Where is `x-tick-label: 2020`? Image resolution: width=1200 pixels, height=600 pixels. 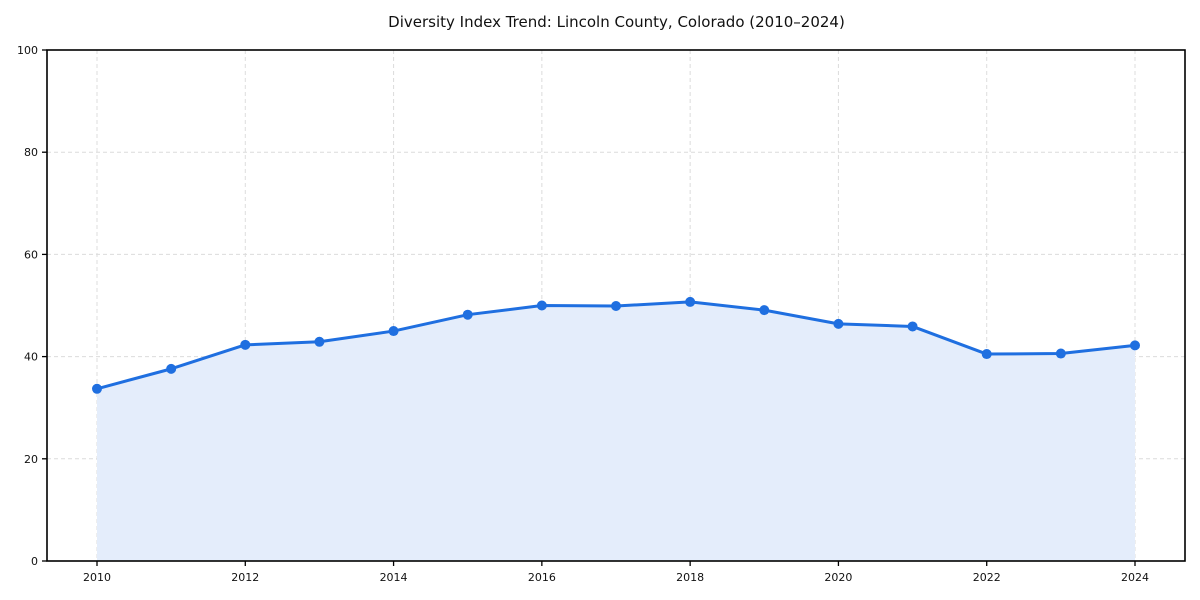 x-tick-label: 2020 is located at coordinates (838, 577).